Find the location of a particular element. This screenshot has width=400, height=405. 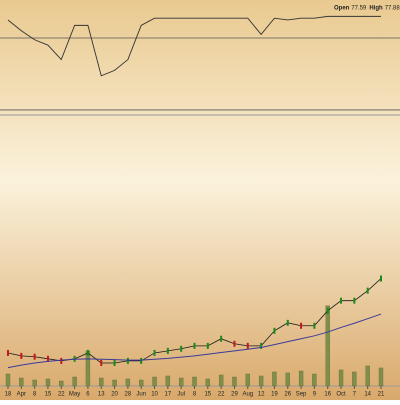

x-tick-label: 29 is located at coordinates (234, 395).